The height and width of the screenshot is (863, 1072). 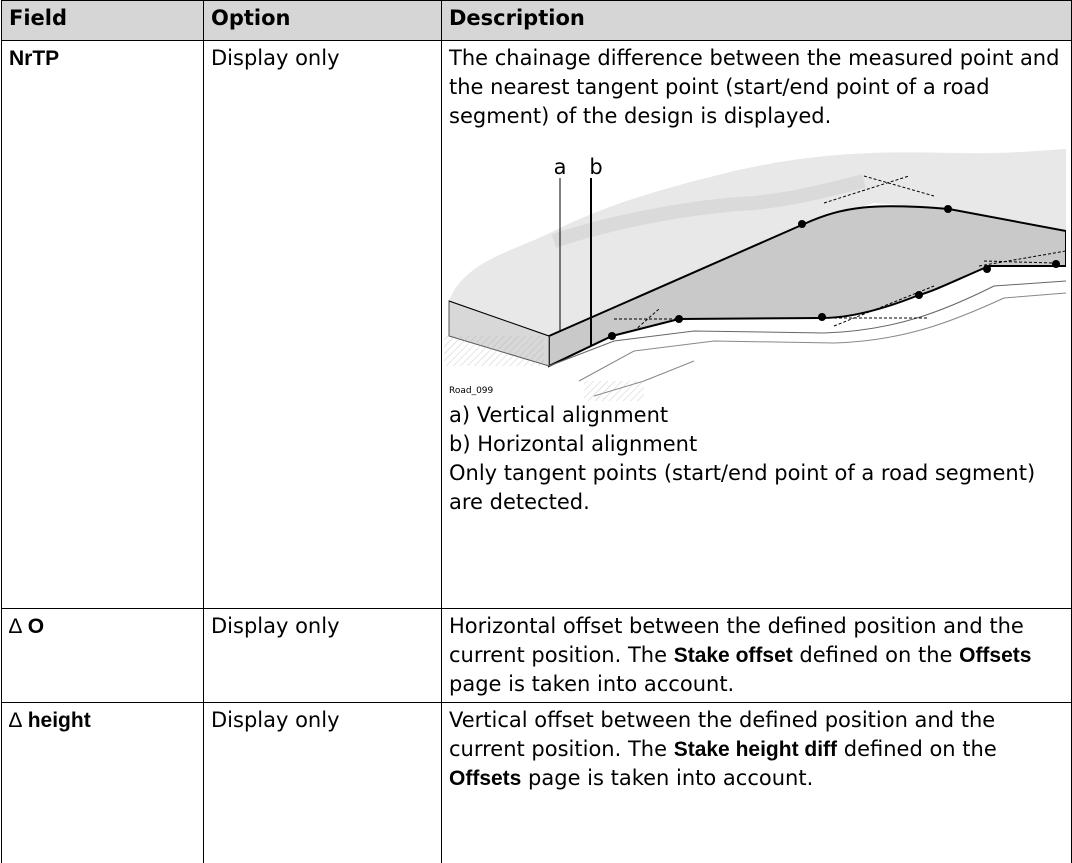 I want to click on field-cell: ∆ height, so click(x=102, y=782).